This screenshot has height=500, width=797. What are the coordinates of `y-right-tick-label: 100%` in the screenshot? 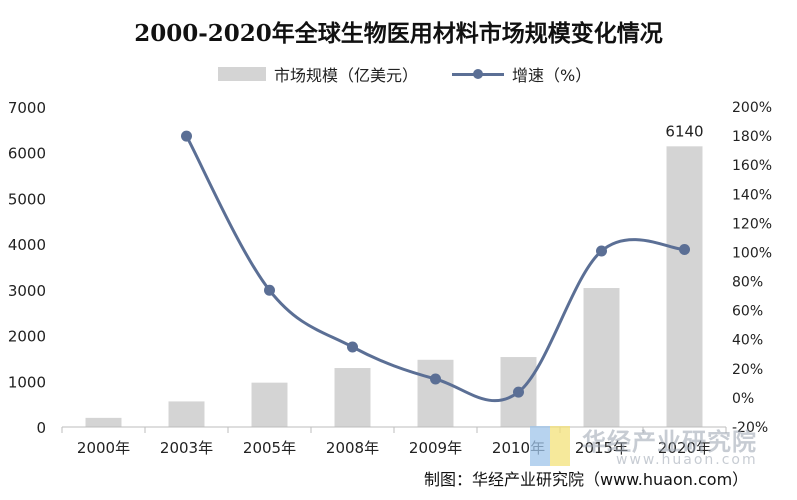 It's located at (752, 253).